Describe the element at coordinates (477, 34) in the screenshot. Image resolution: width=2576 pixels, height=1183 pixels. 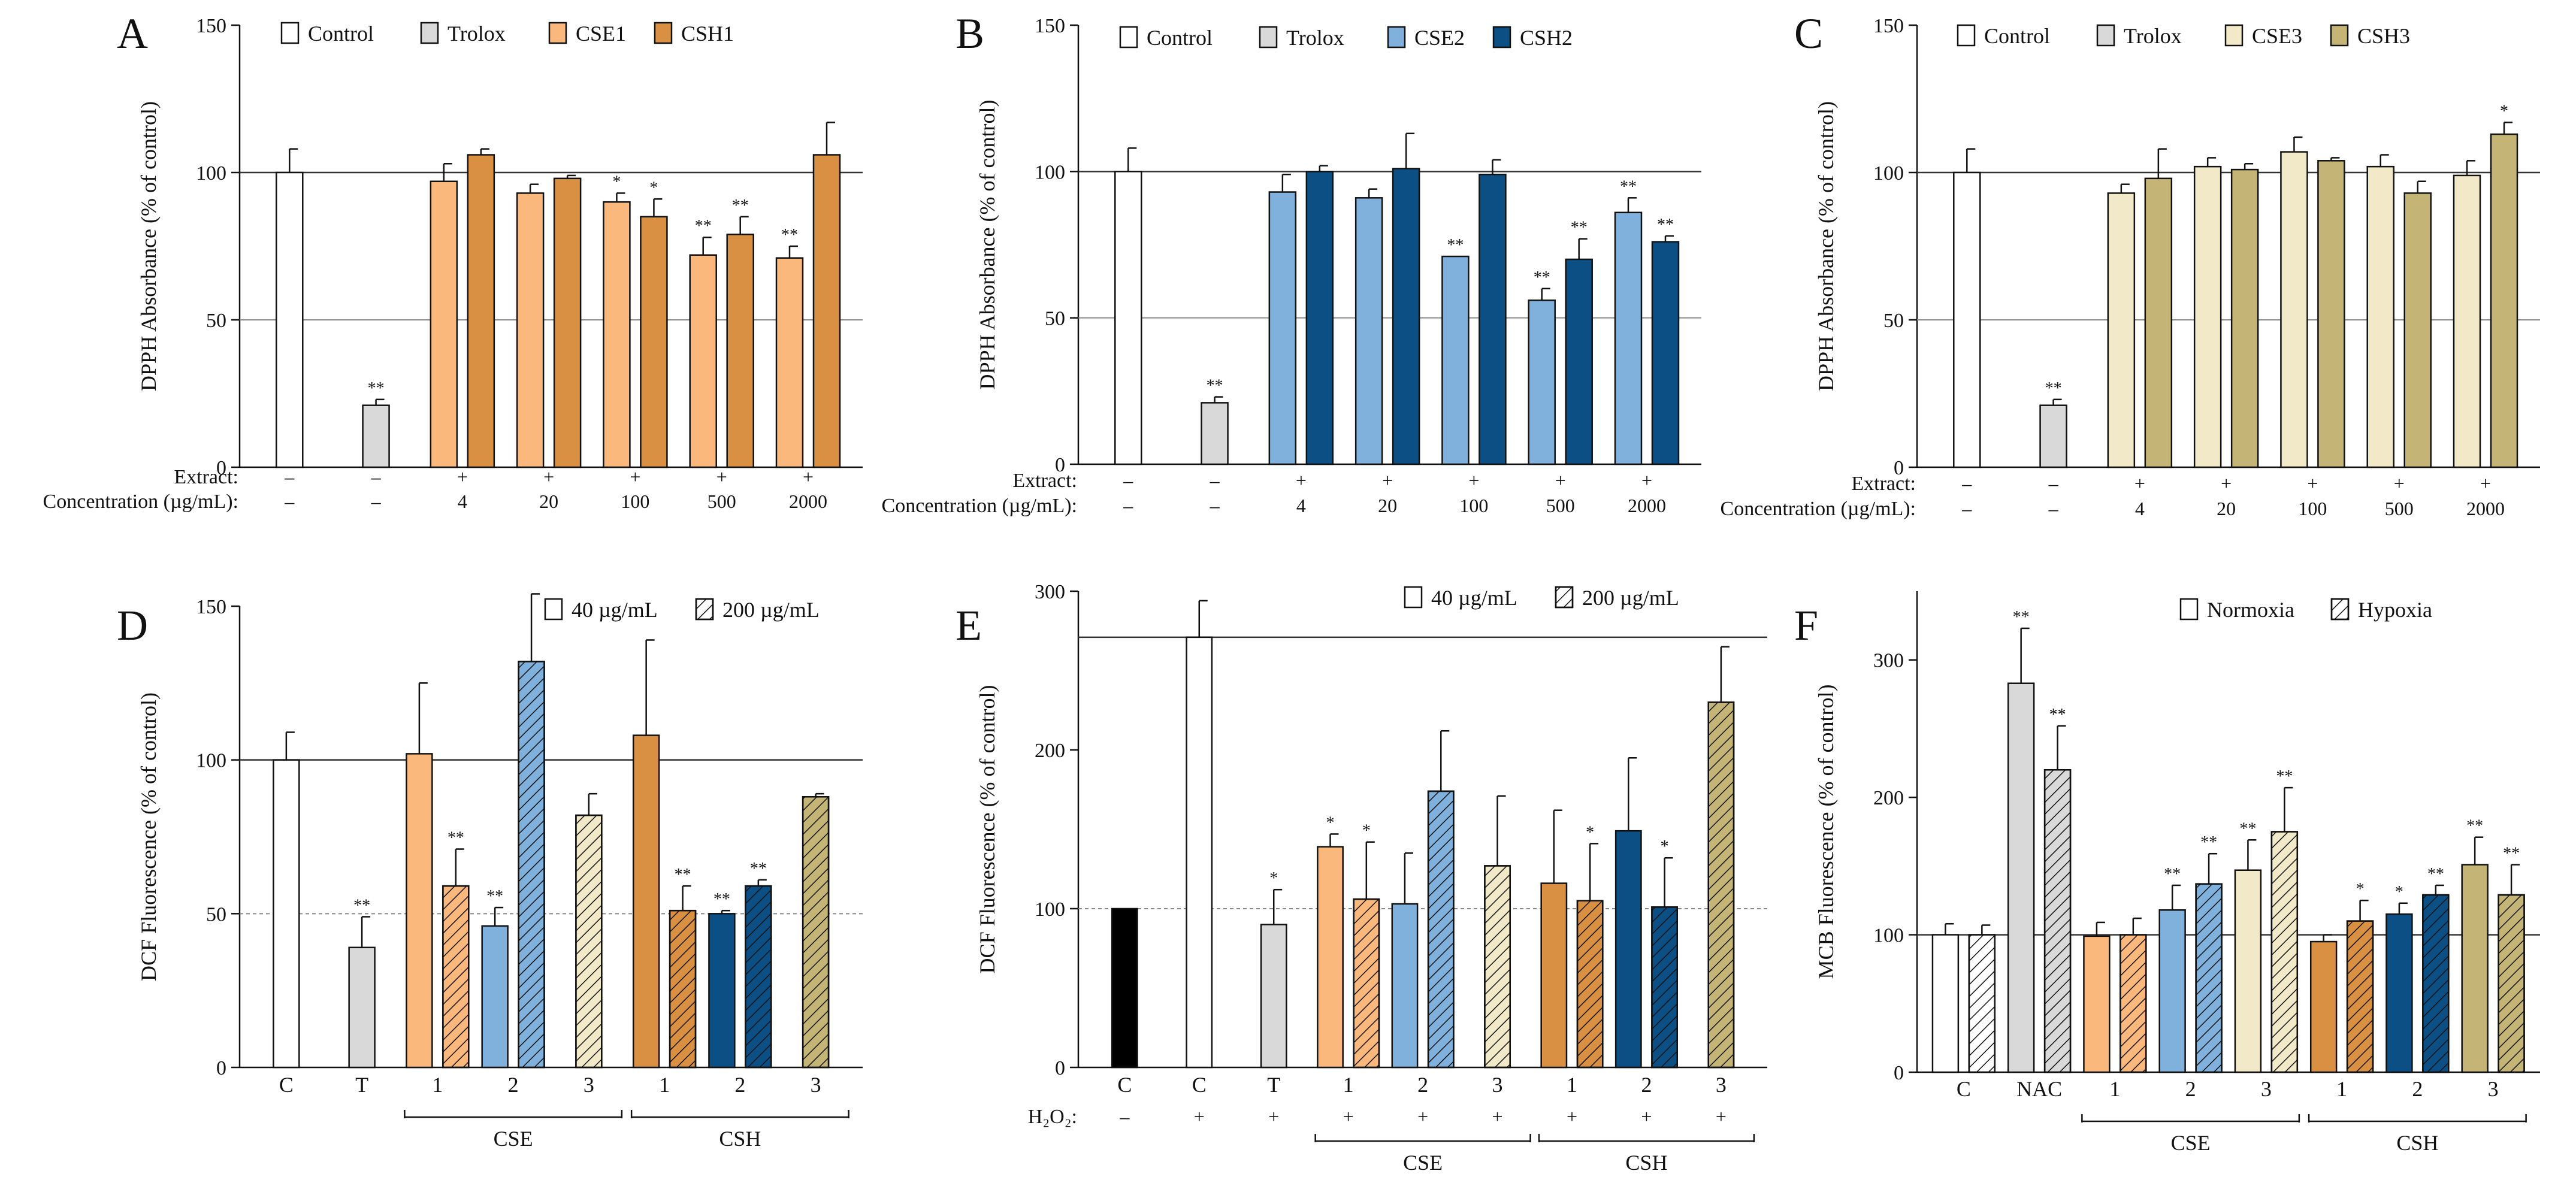
I see `legend-label: Trolox` at that location.